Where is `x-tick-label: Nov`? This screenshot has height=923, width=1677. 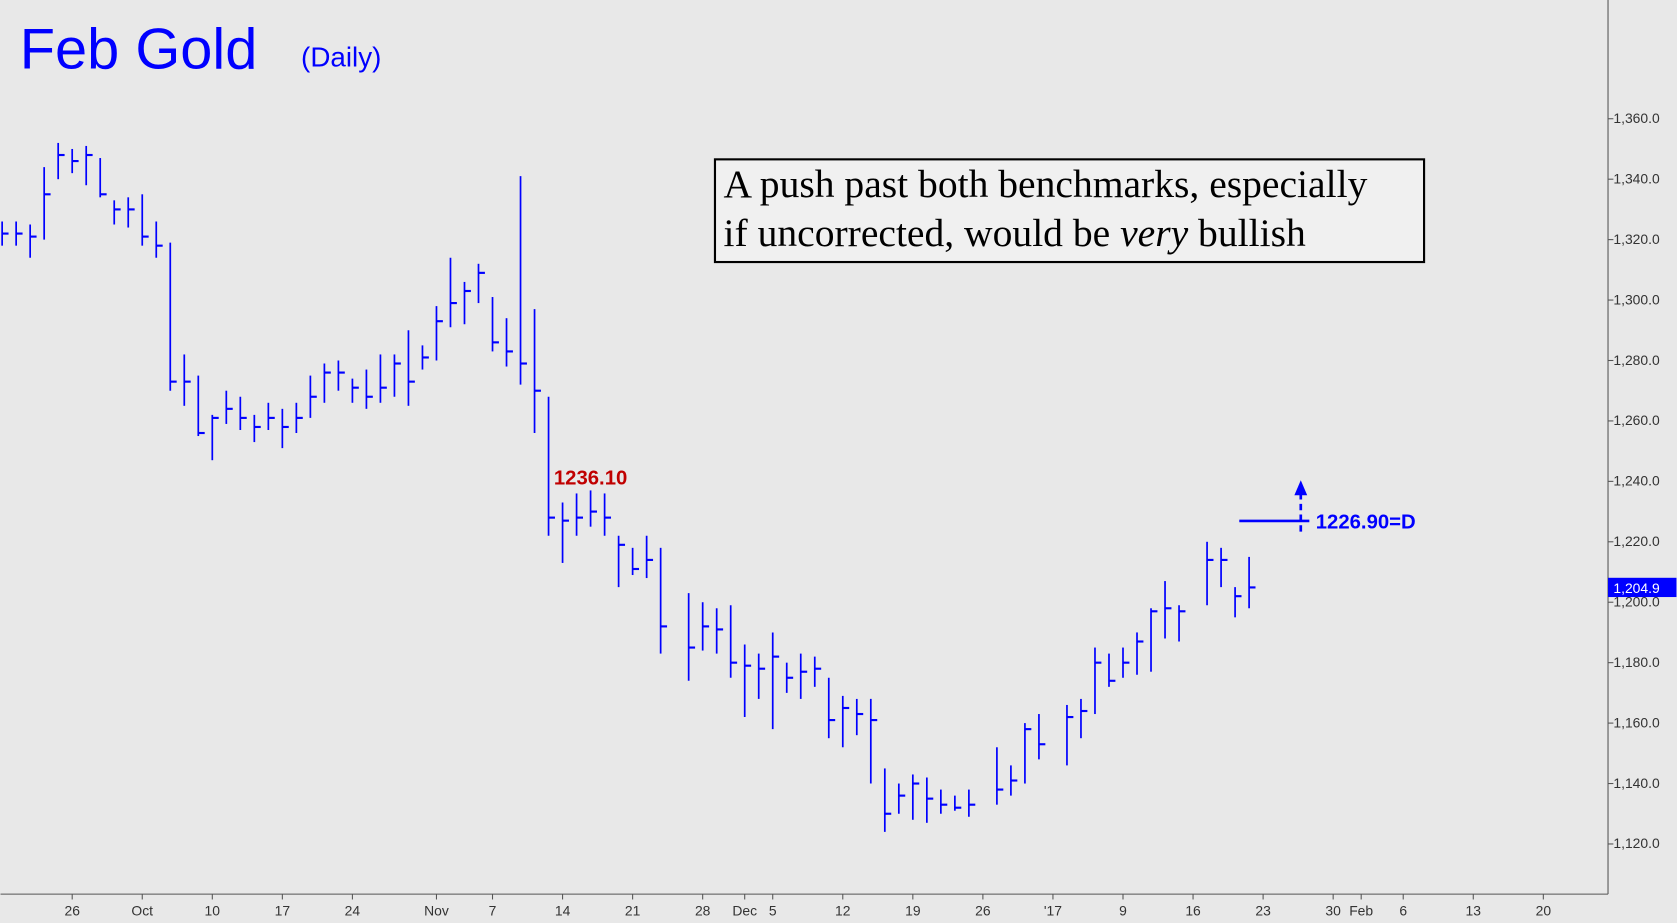
x-tick-label: Nov is located at coordinates (436, 911).